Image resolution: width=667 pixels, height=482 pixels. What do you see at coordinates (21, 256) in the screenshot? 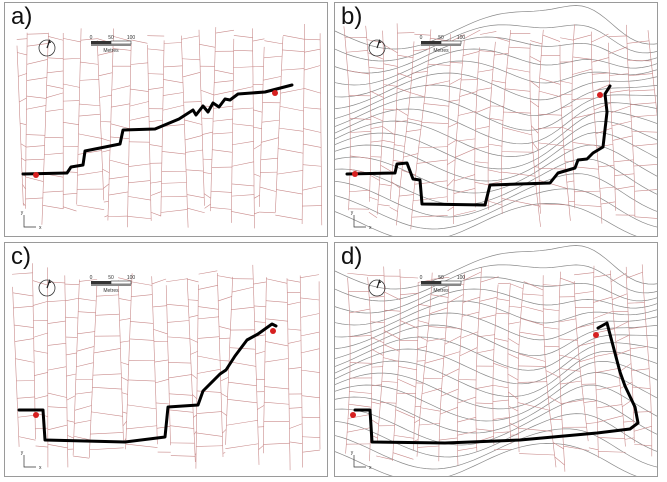
I see `panel-label: c)` at bounding box center [21, 256].